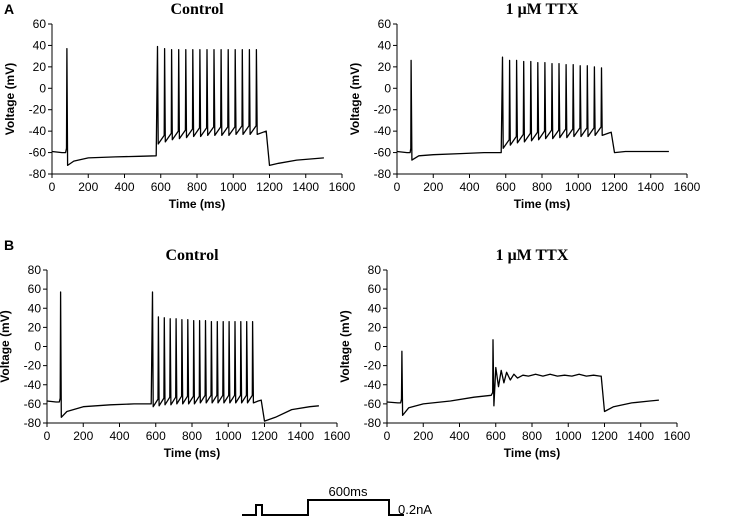  I want to click on panel-a-letter: A, so click(9, 9).